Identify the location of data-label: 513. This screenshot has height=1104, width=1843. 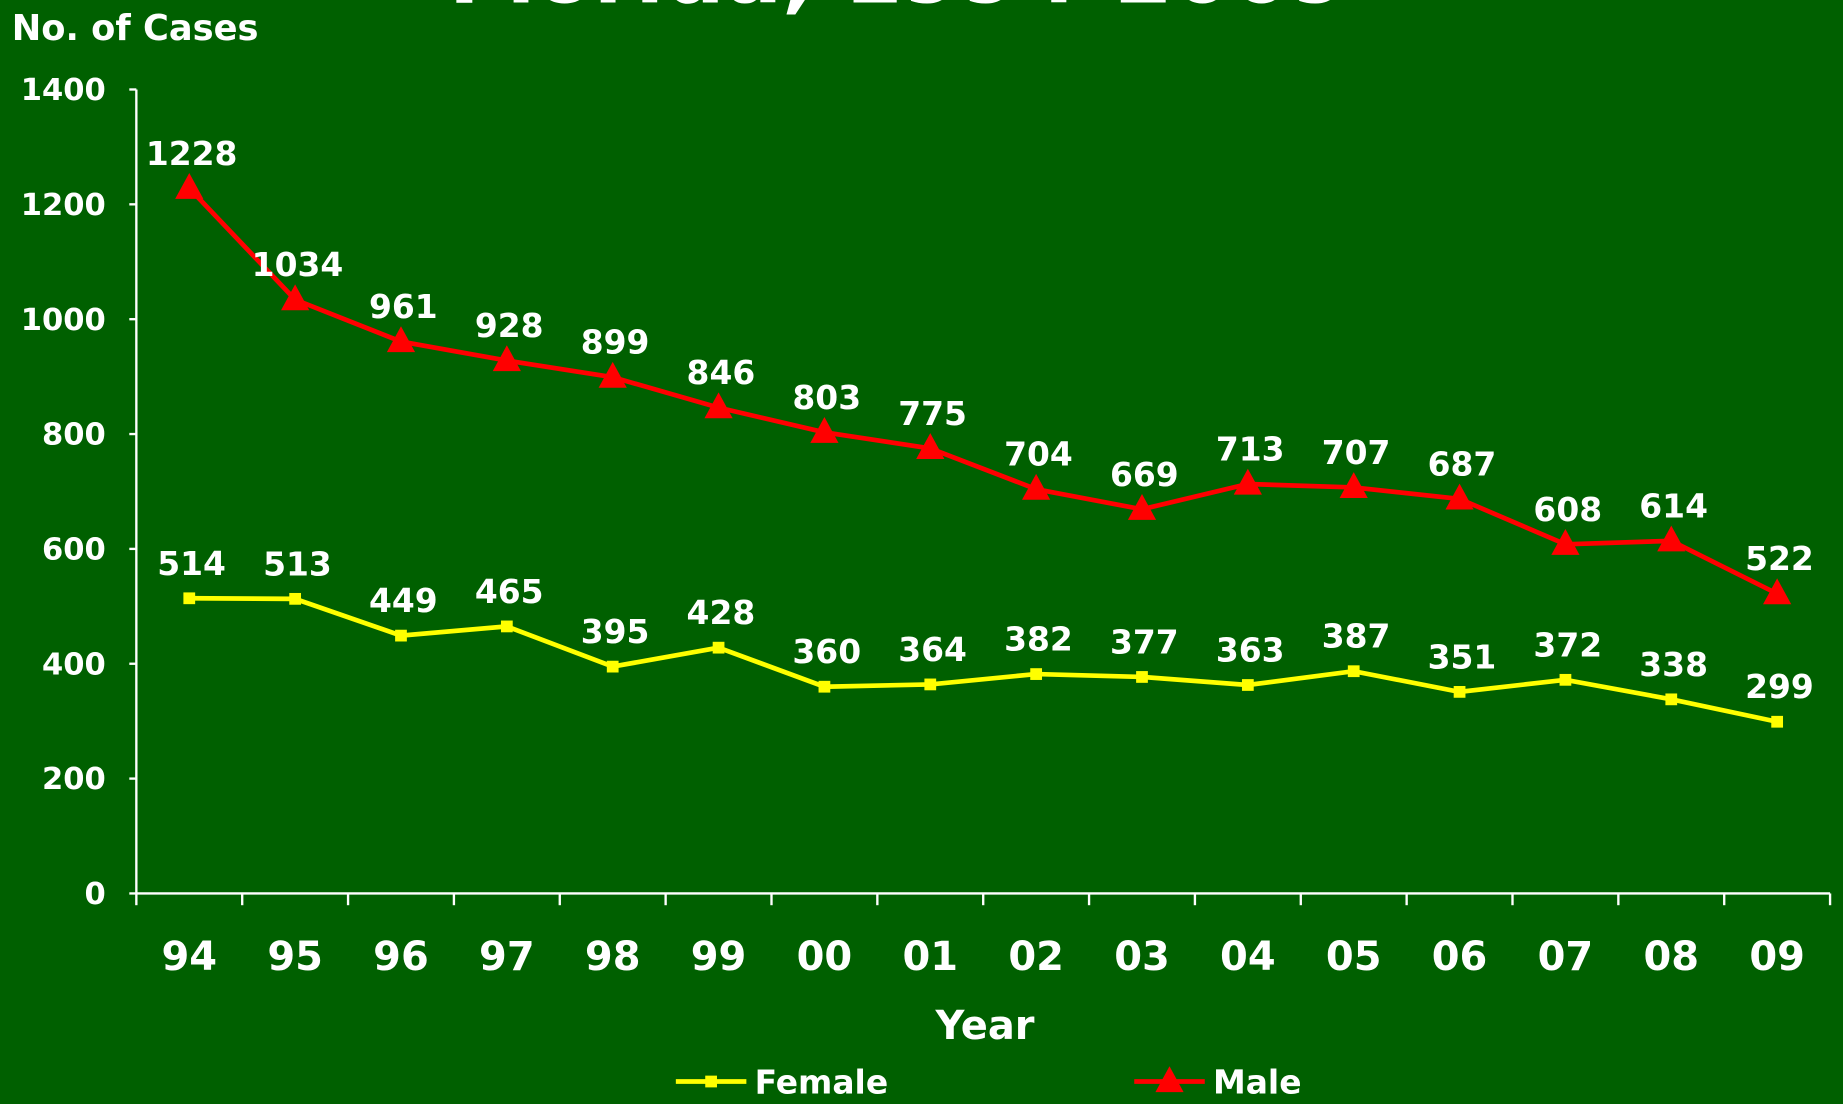
(297, 563).